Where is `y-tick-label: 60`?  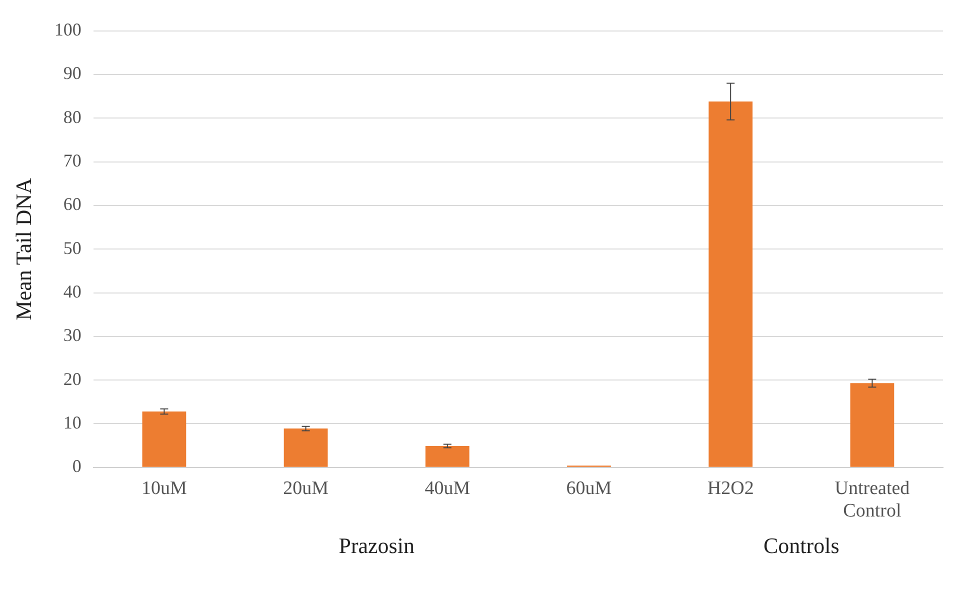
y-tick-label: 60 is located at coordinates (72, 204).